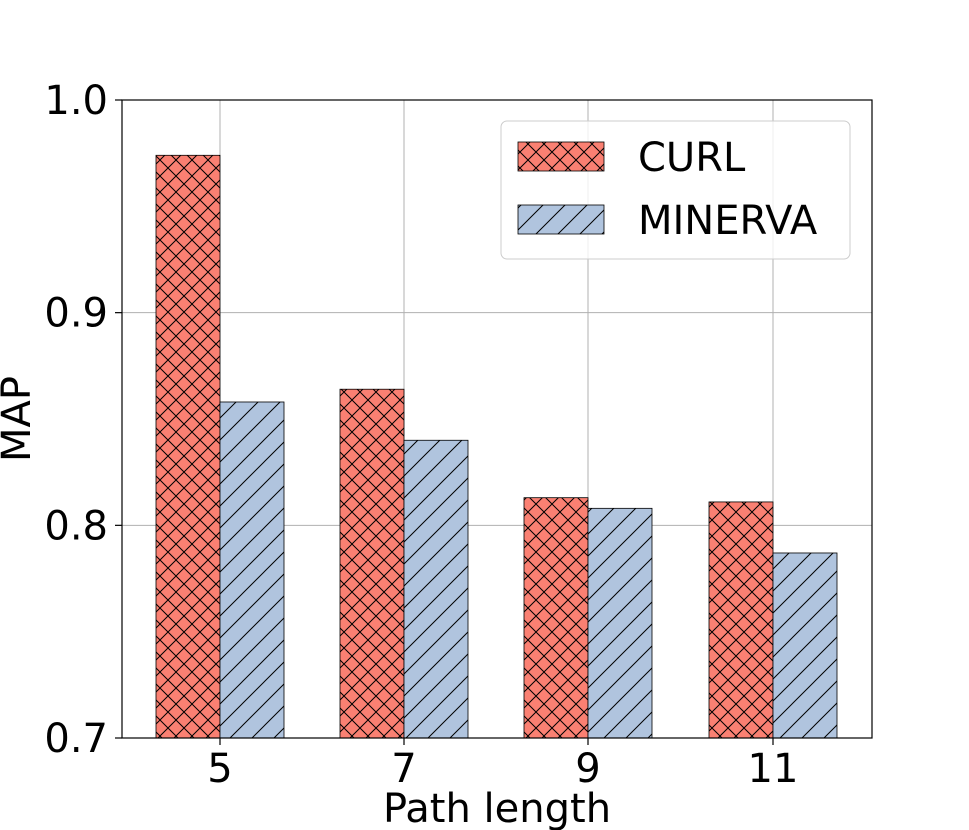 The image size is (969, 830). What do you see at coordinates (219, 769) in the screenshot?
I see `x-tick-label: 5` at bounding box center [219, 769].